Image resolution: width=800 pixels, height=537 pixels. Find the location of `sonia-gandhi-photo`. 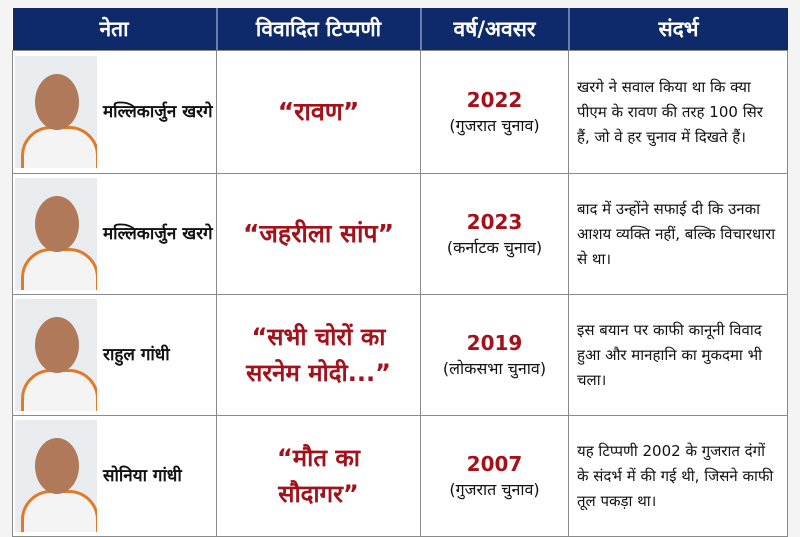

sonia-gandhi-photo is located at coordinates (56, 476).